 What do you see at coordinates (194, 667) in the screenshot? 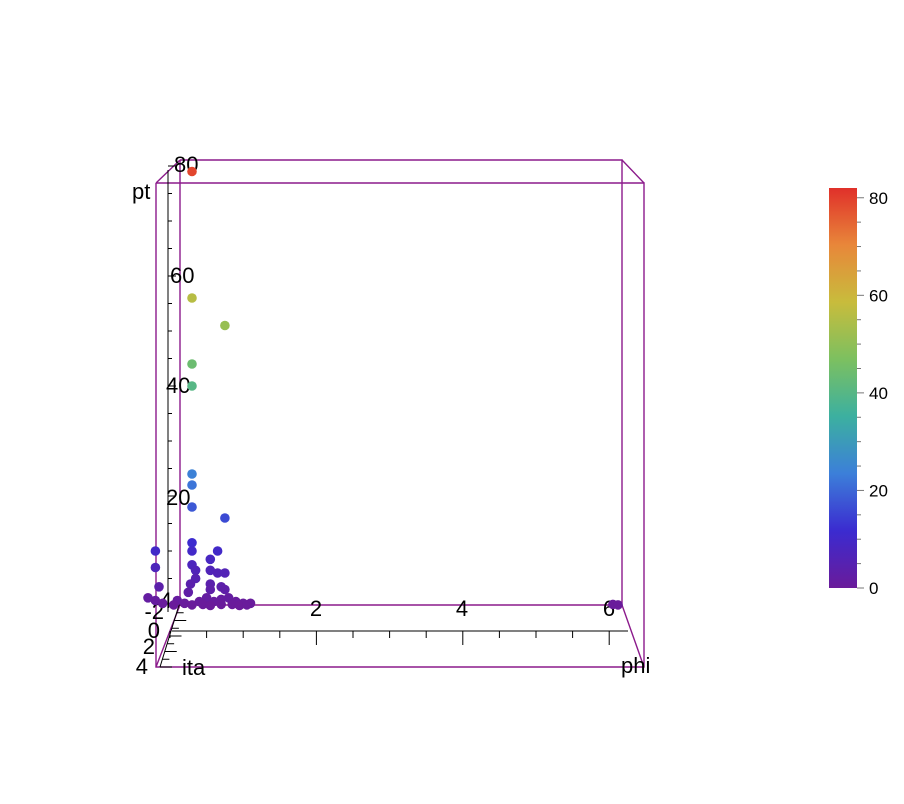
I see `ita-axis-title: ita` at bounding box center [194, 667].